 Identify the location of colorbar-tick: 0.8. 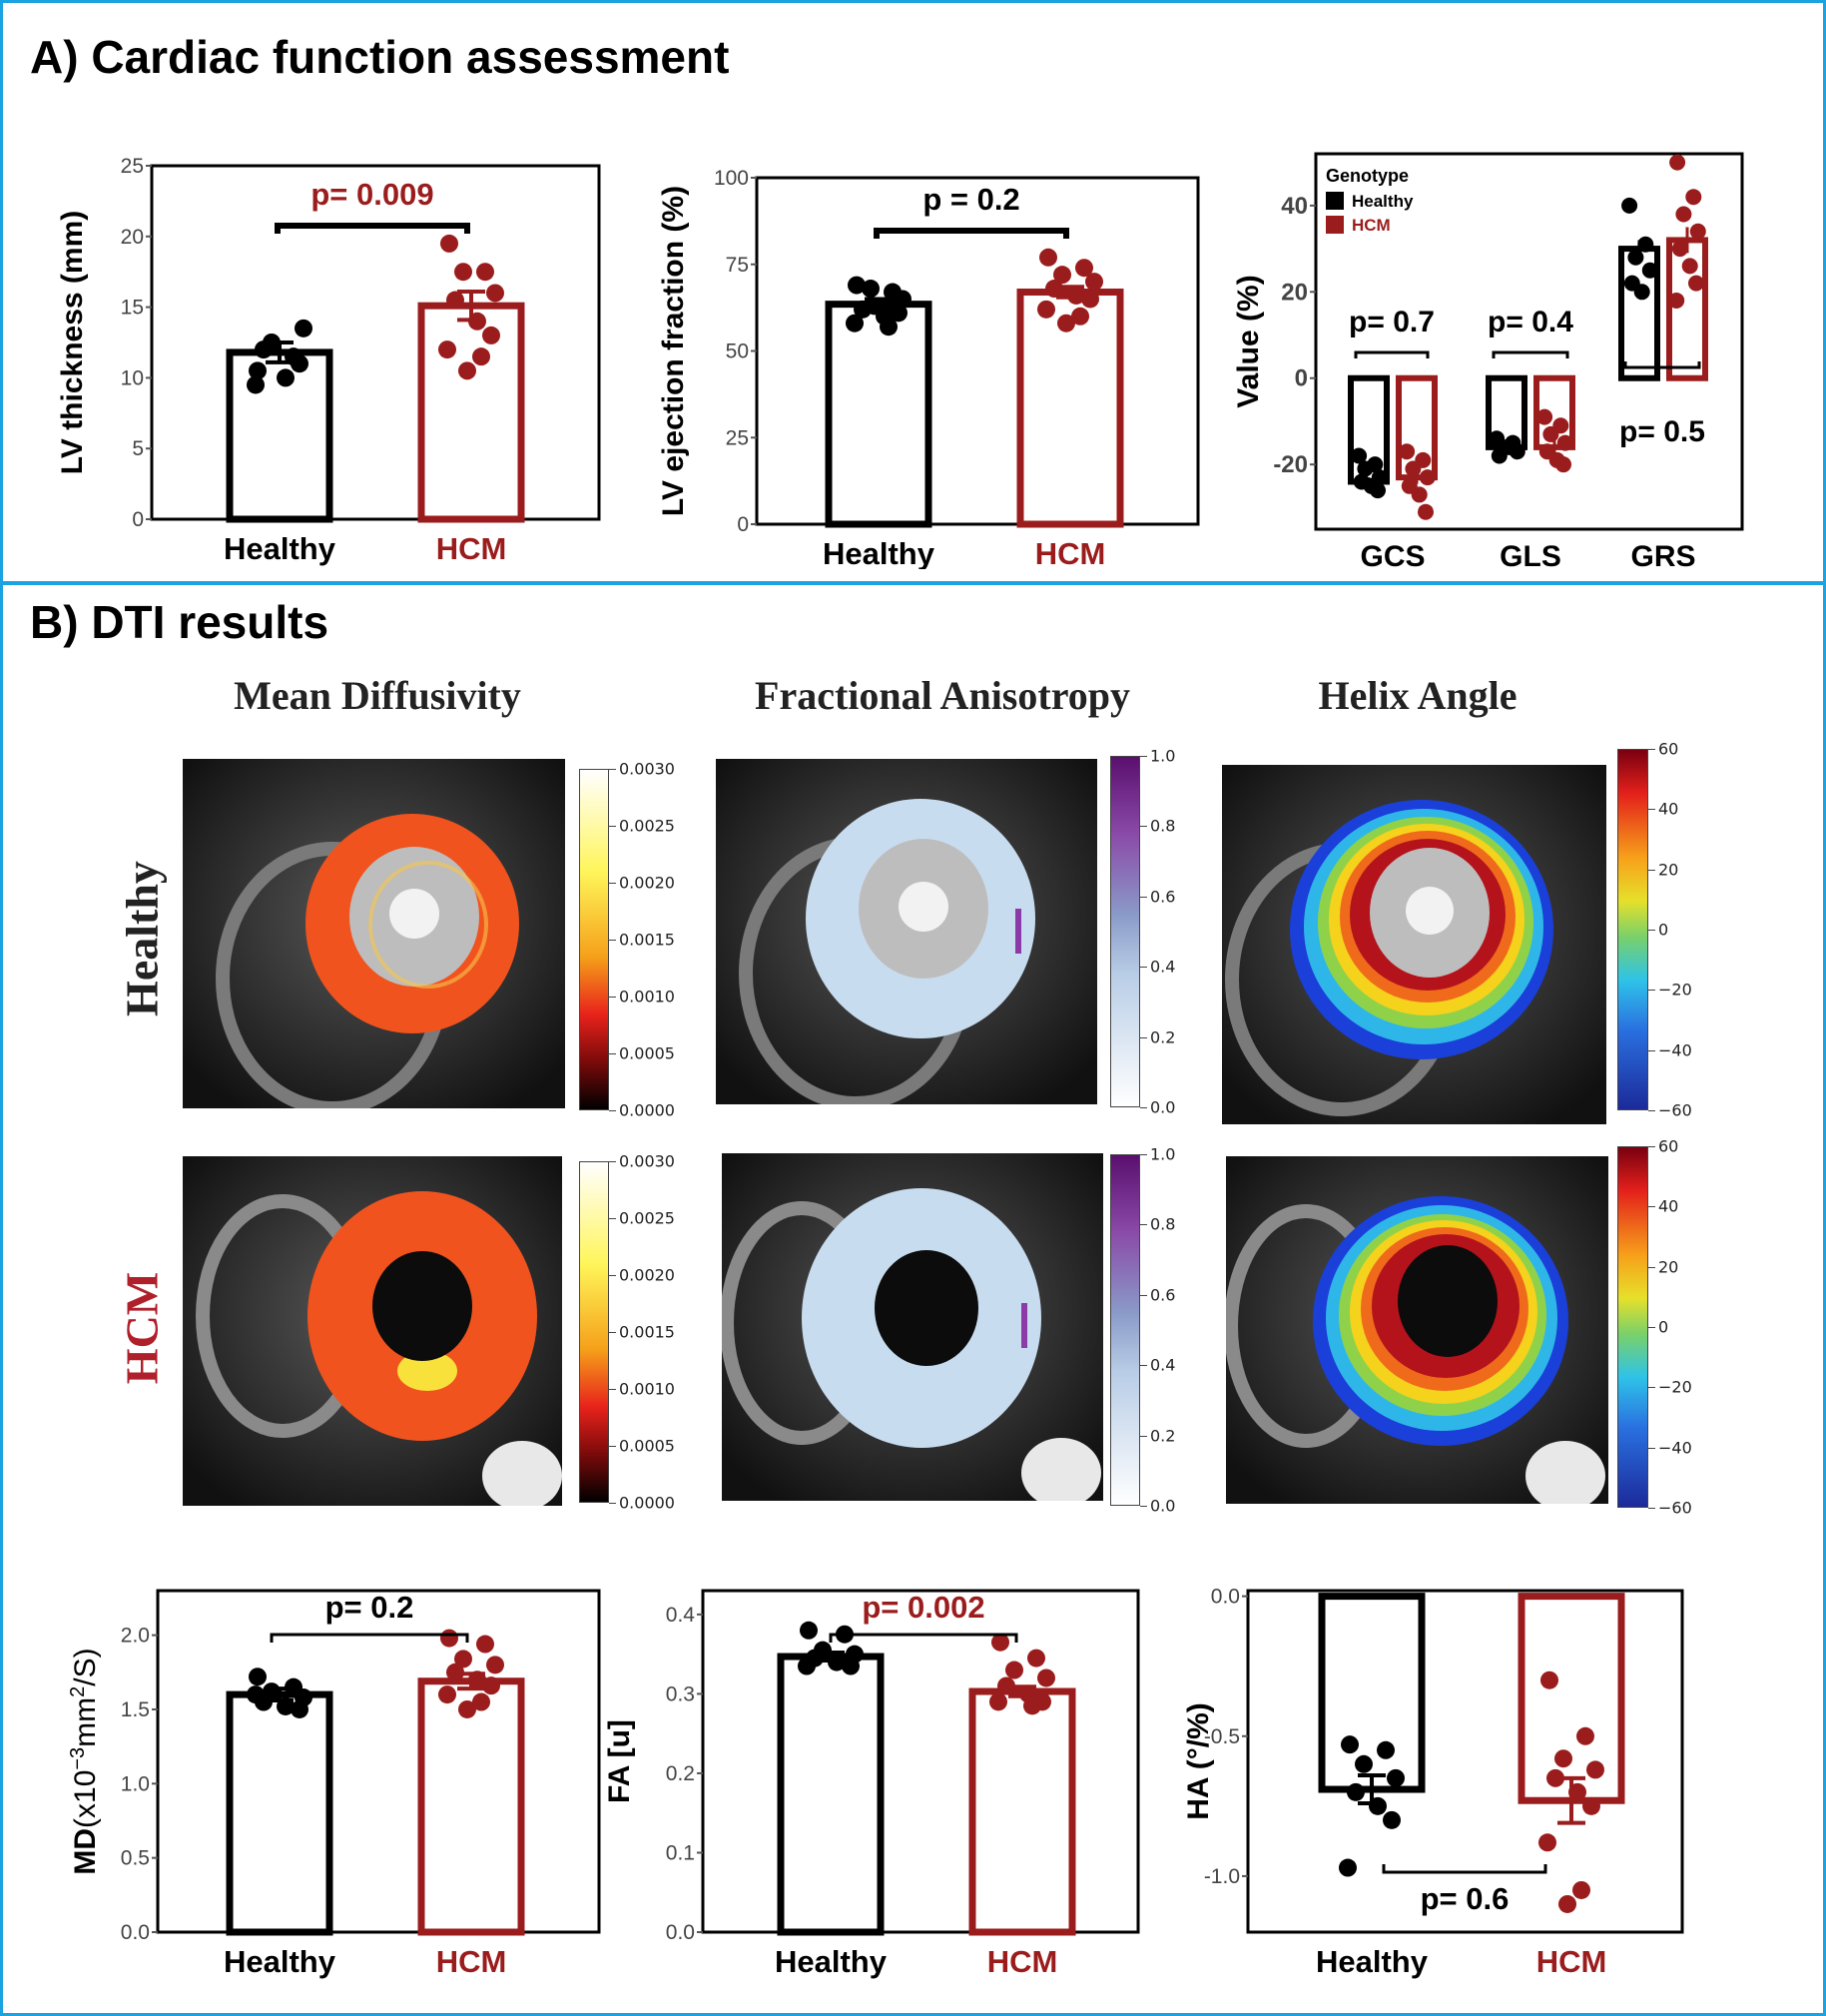
(1163, 826).